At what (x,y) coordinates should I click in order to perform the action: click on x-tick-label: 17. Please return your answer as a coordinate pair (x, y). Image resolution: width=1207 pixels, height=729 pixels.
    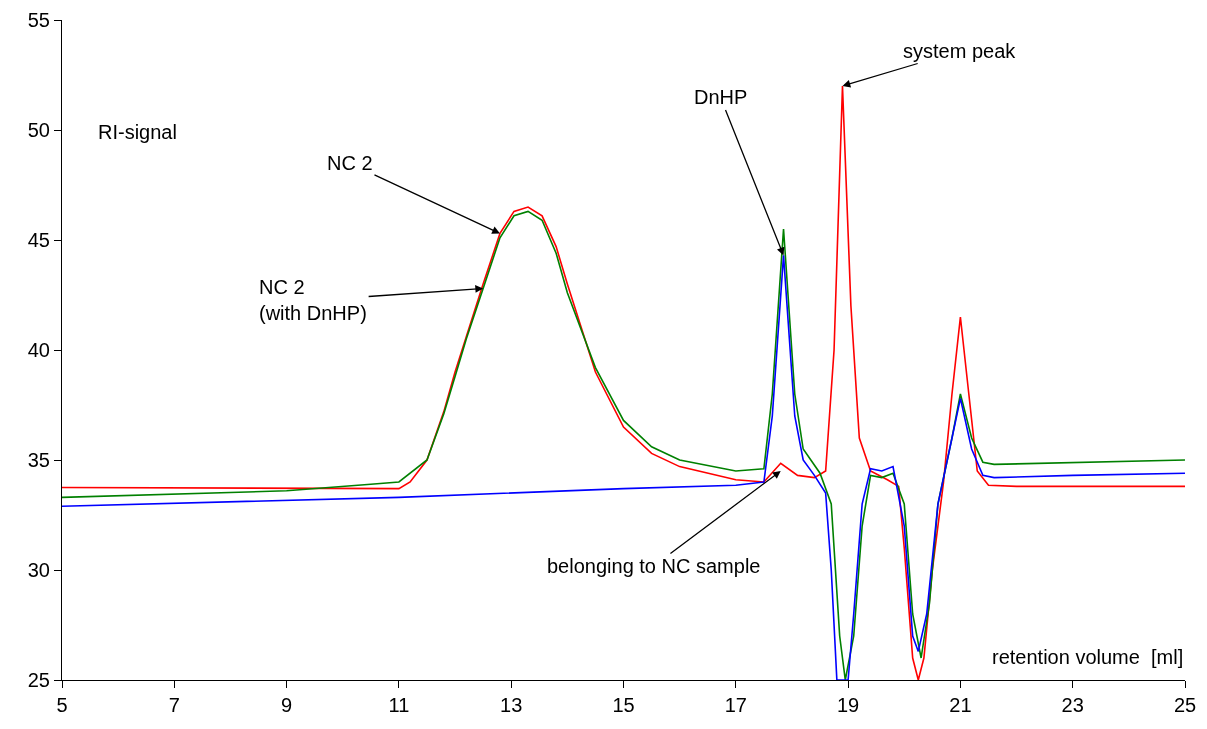
    Looking at the image, I should click on (735, 705).